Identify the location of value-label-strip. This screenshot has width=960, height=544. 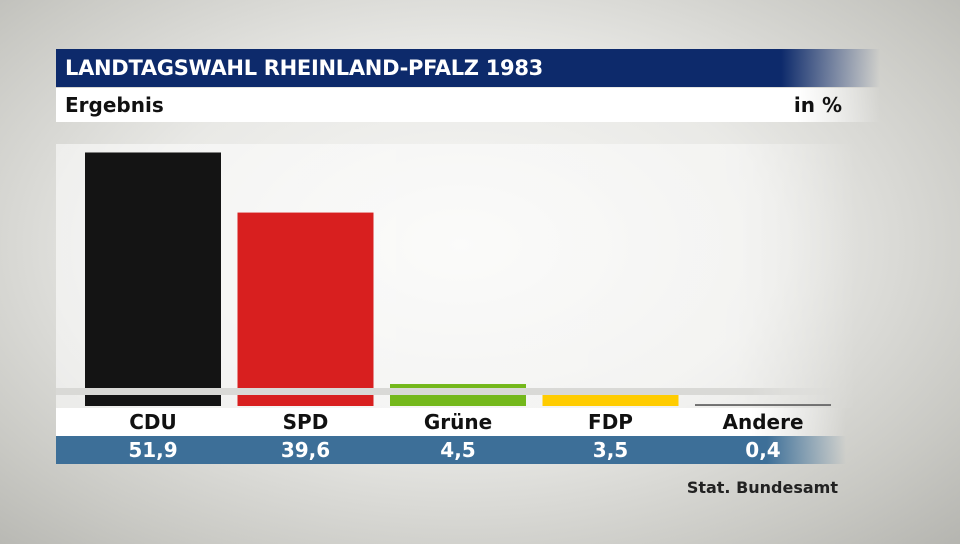
(451, 450).